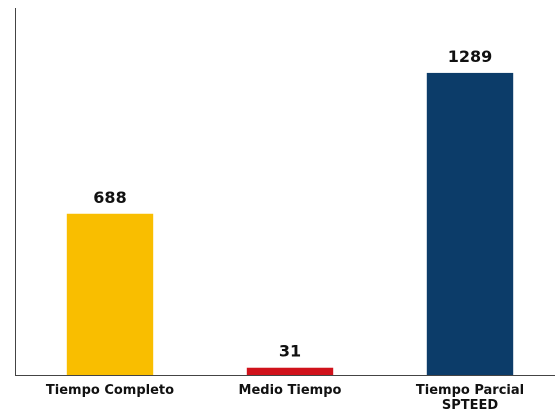 The width and height of the screenshot is (555, 420). Describe the element at coordinates (110, 390) in the screenshot. I see `x-tick-label: Tiempo Completo` at that location.